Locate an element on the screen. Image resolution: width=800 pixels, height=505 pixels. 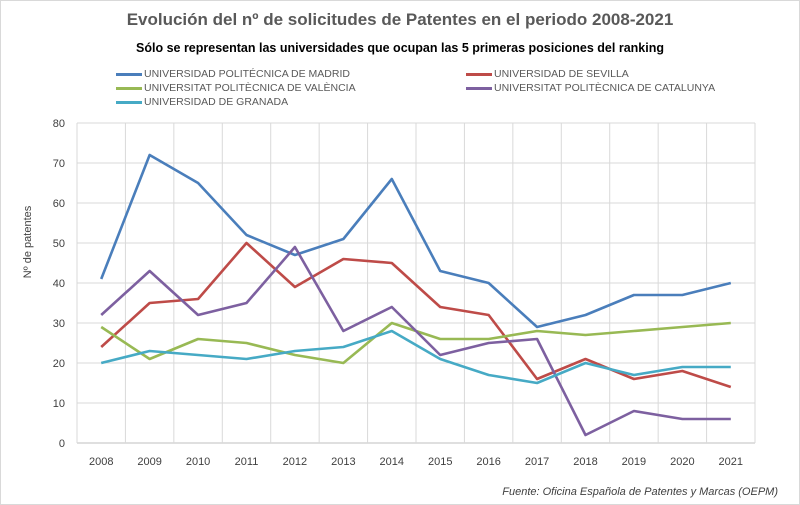
x-tick-label: 2009 is located at coordinates (149, 462).